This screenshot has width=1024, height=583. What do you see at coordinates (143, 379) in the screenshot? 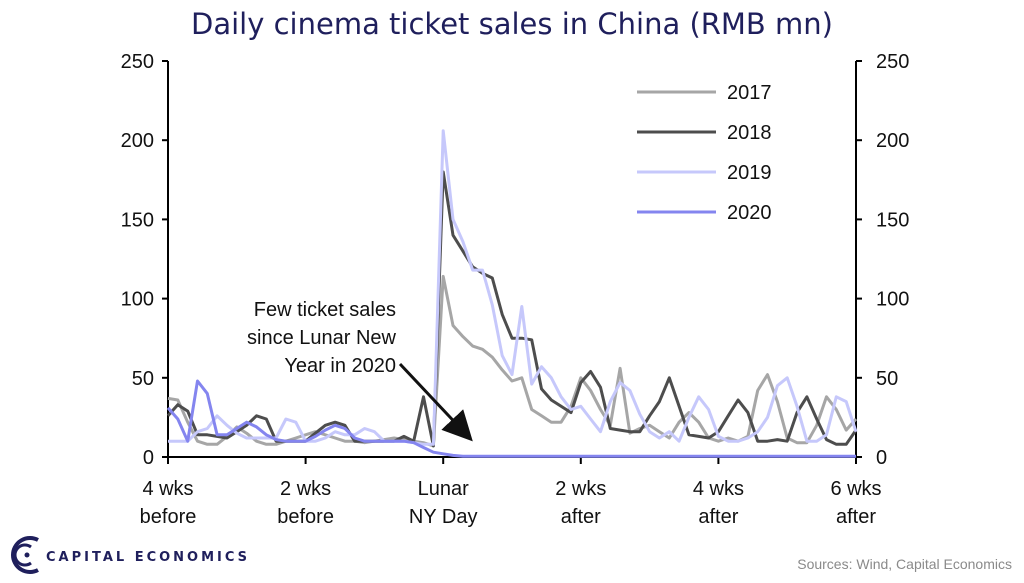
I see `y-tick-left-label: 50` at bounding box center [143, 379].